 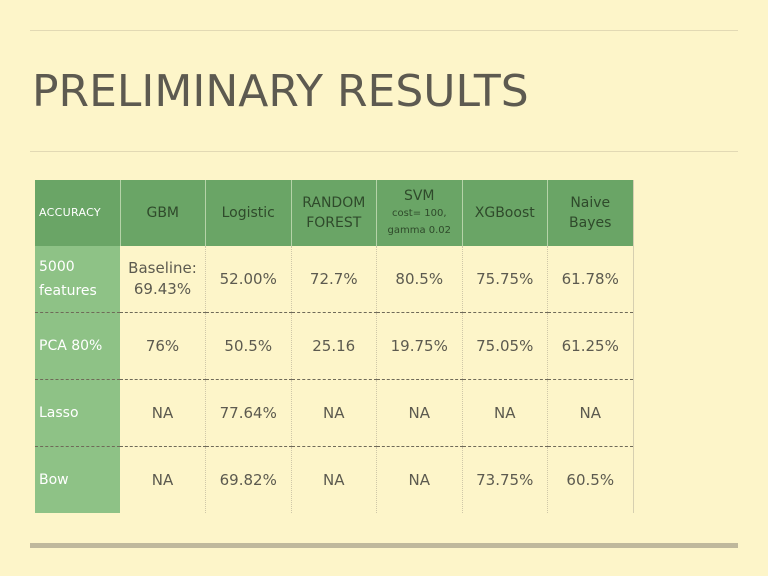 What do you see at coordinates (248, 346) in the screenshot?
I see `table-cell: 50.5%` at bounding box center [248, 346].